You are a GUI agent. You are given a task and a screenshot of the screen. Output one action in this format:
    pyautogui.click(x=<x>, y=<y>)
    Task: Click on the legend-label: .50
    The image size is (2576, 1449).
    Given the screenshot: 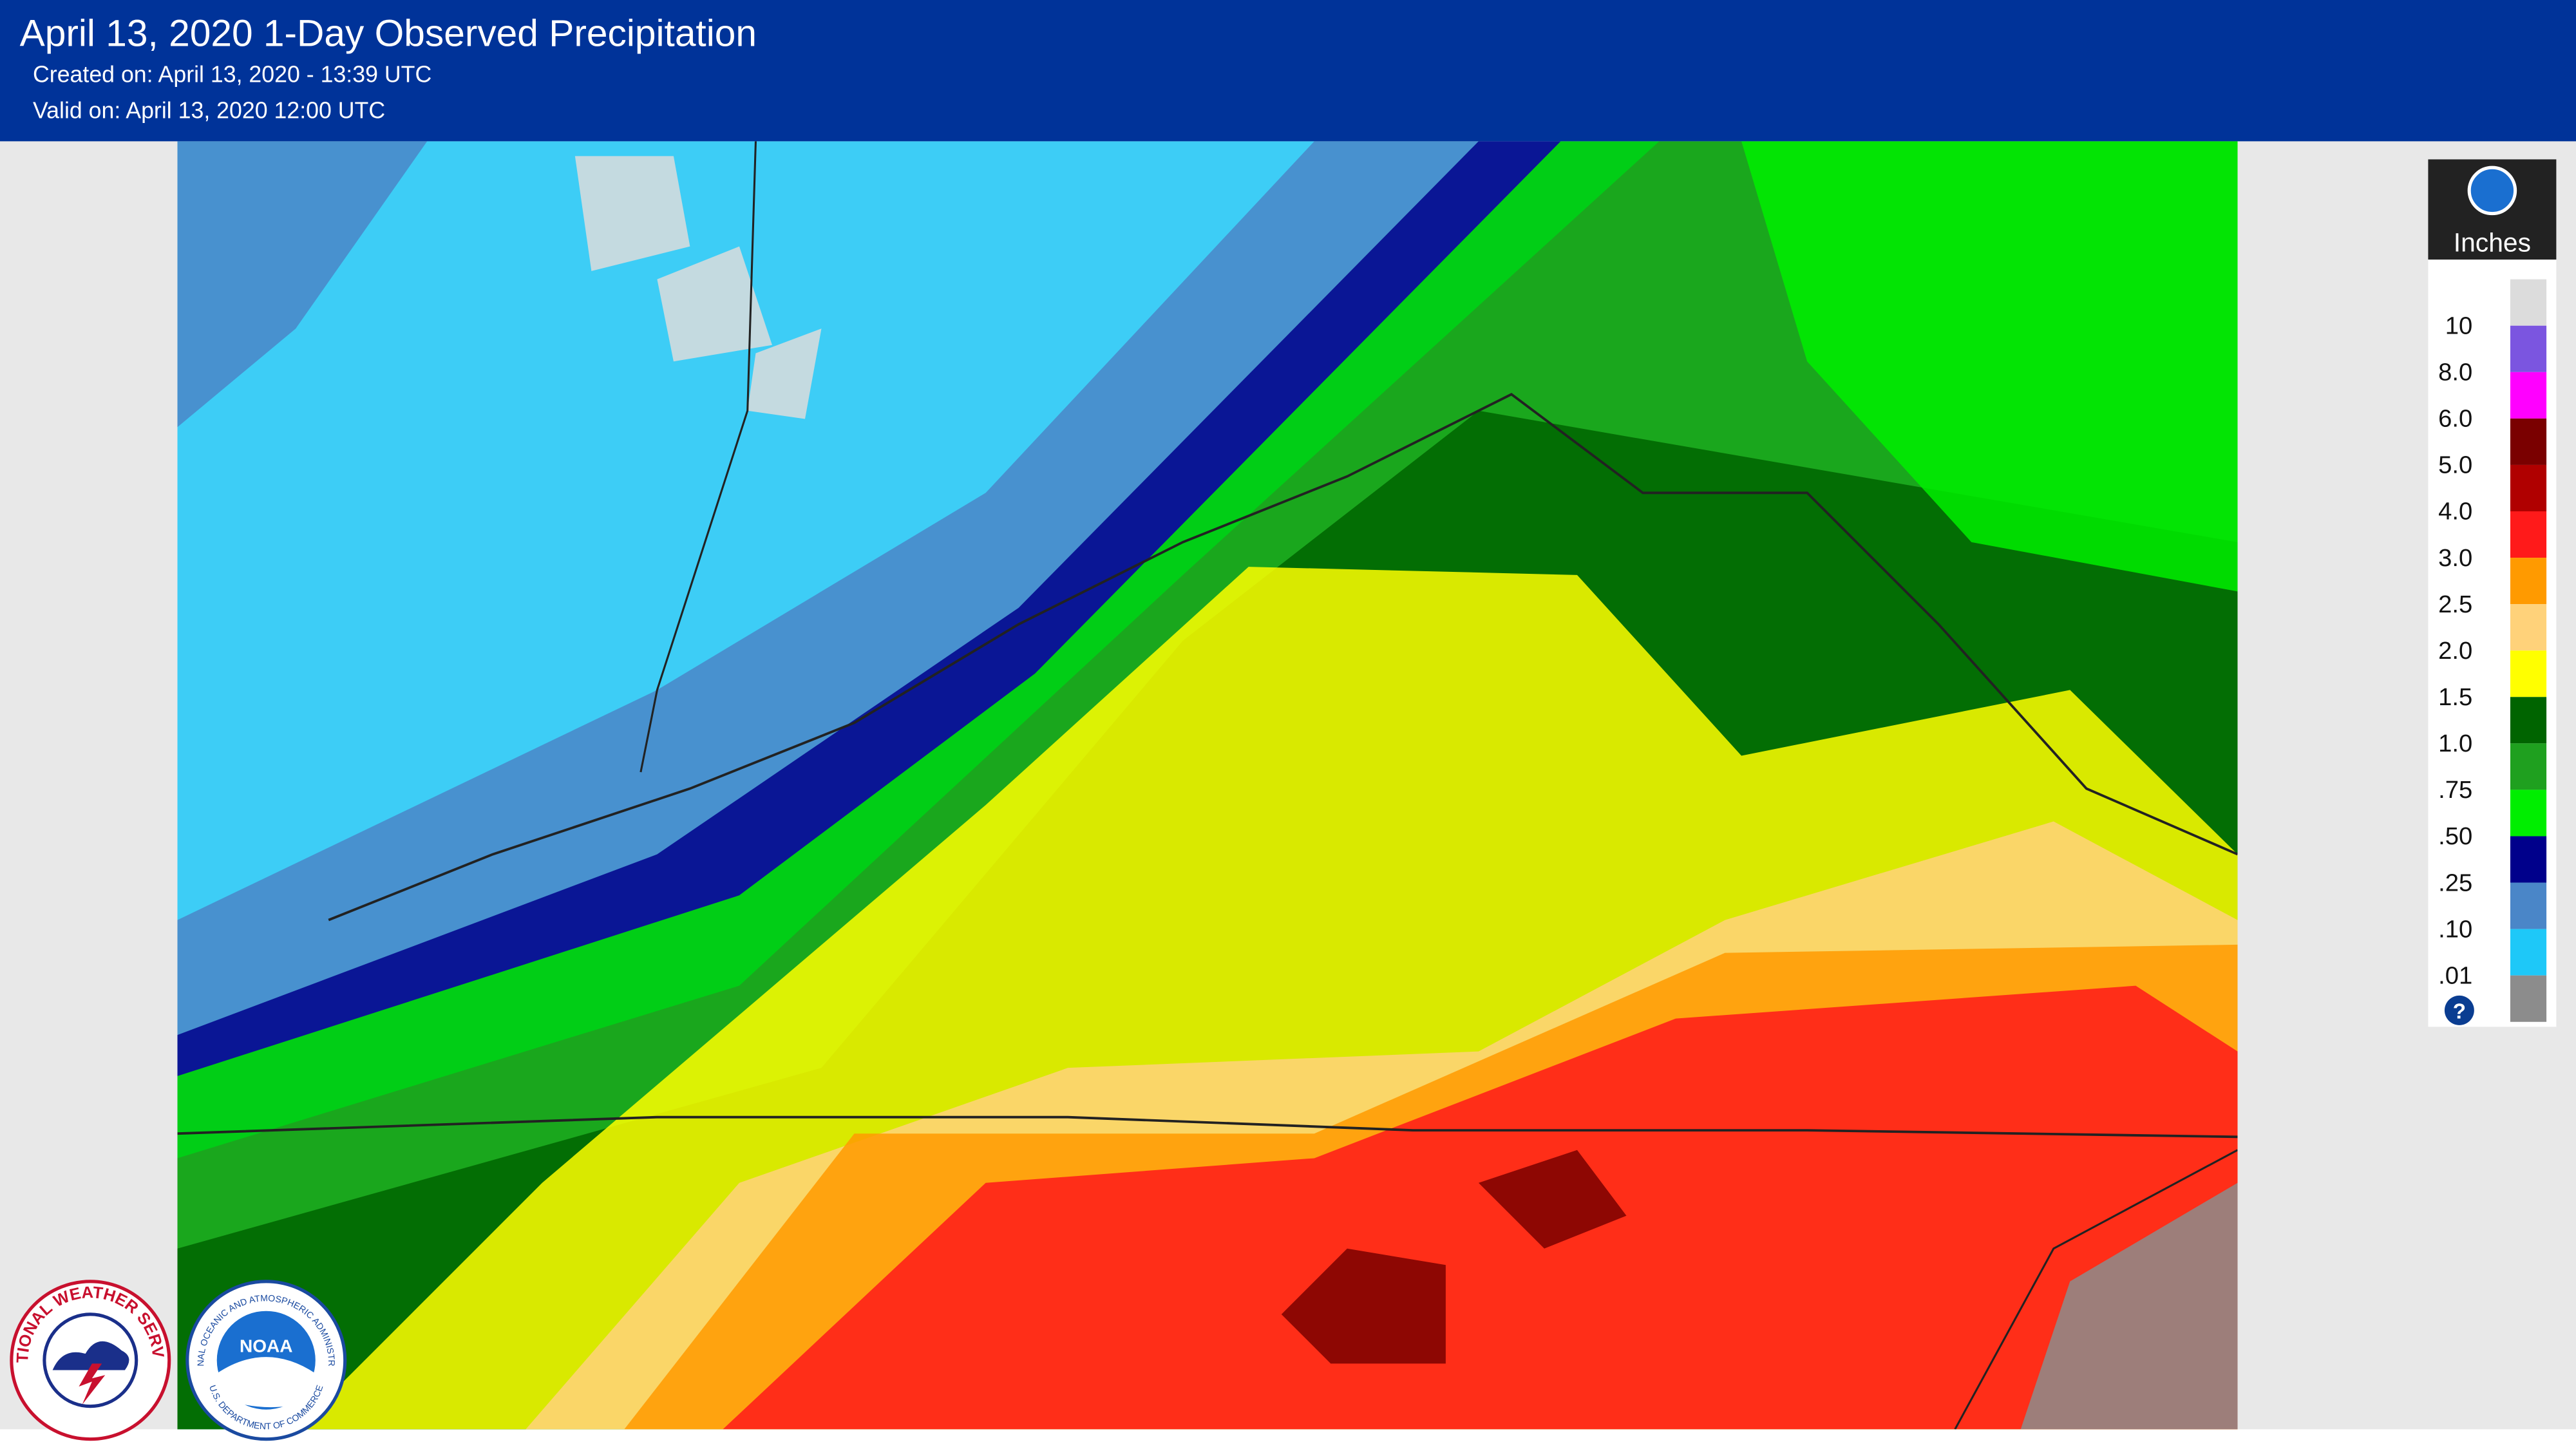 What is the action you would take?
    pyautogui.click(x=2455, y=836)
    